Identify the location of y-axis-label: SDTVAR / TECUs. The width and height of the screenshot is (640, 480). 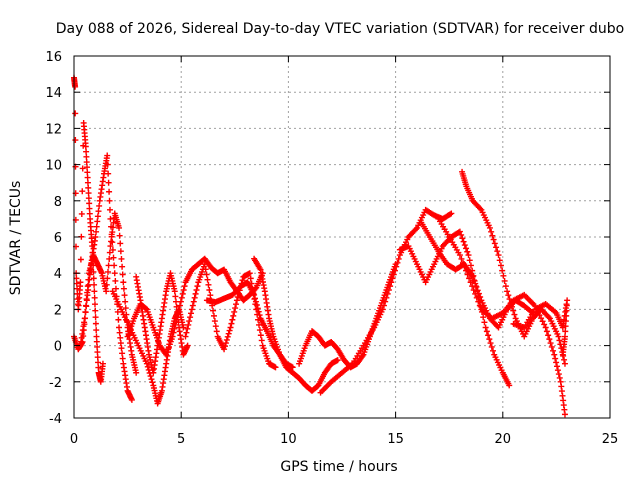
(16, 238).